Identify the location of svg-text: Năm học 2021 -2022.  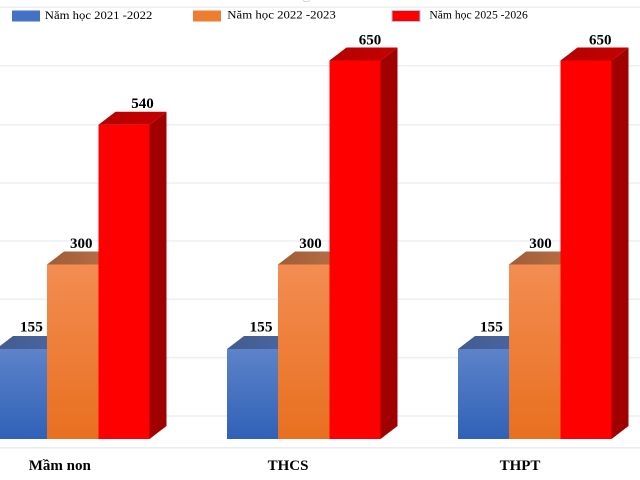
(99, 16).